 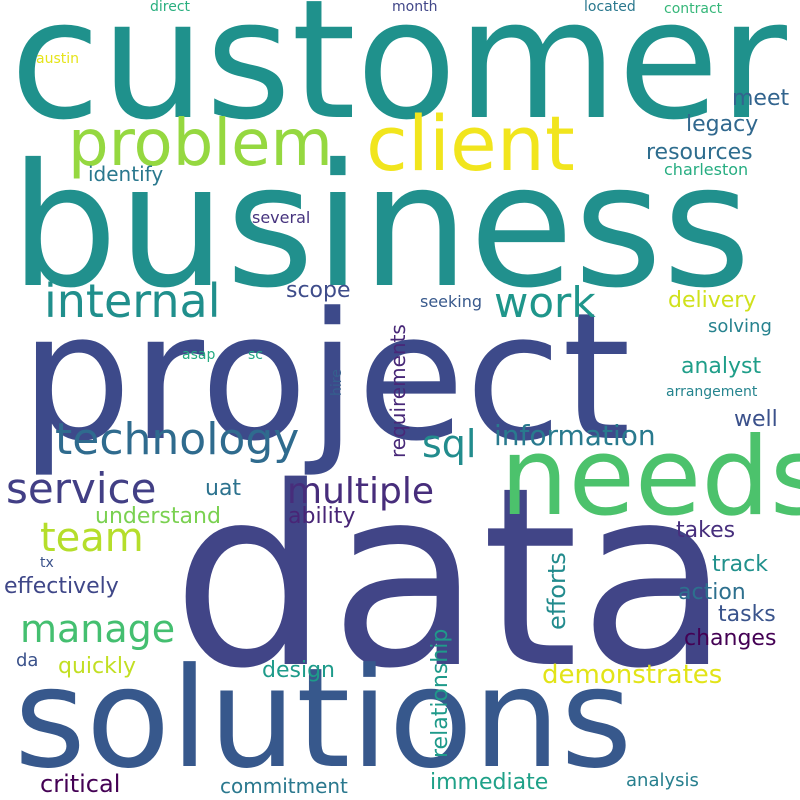 I want to click on word-multiple: multiple, so click(x=361, y=491).